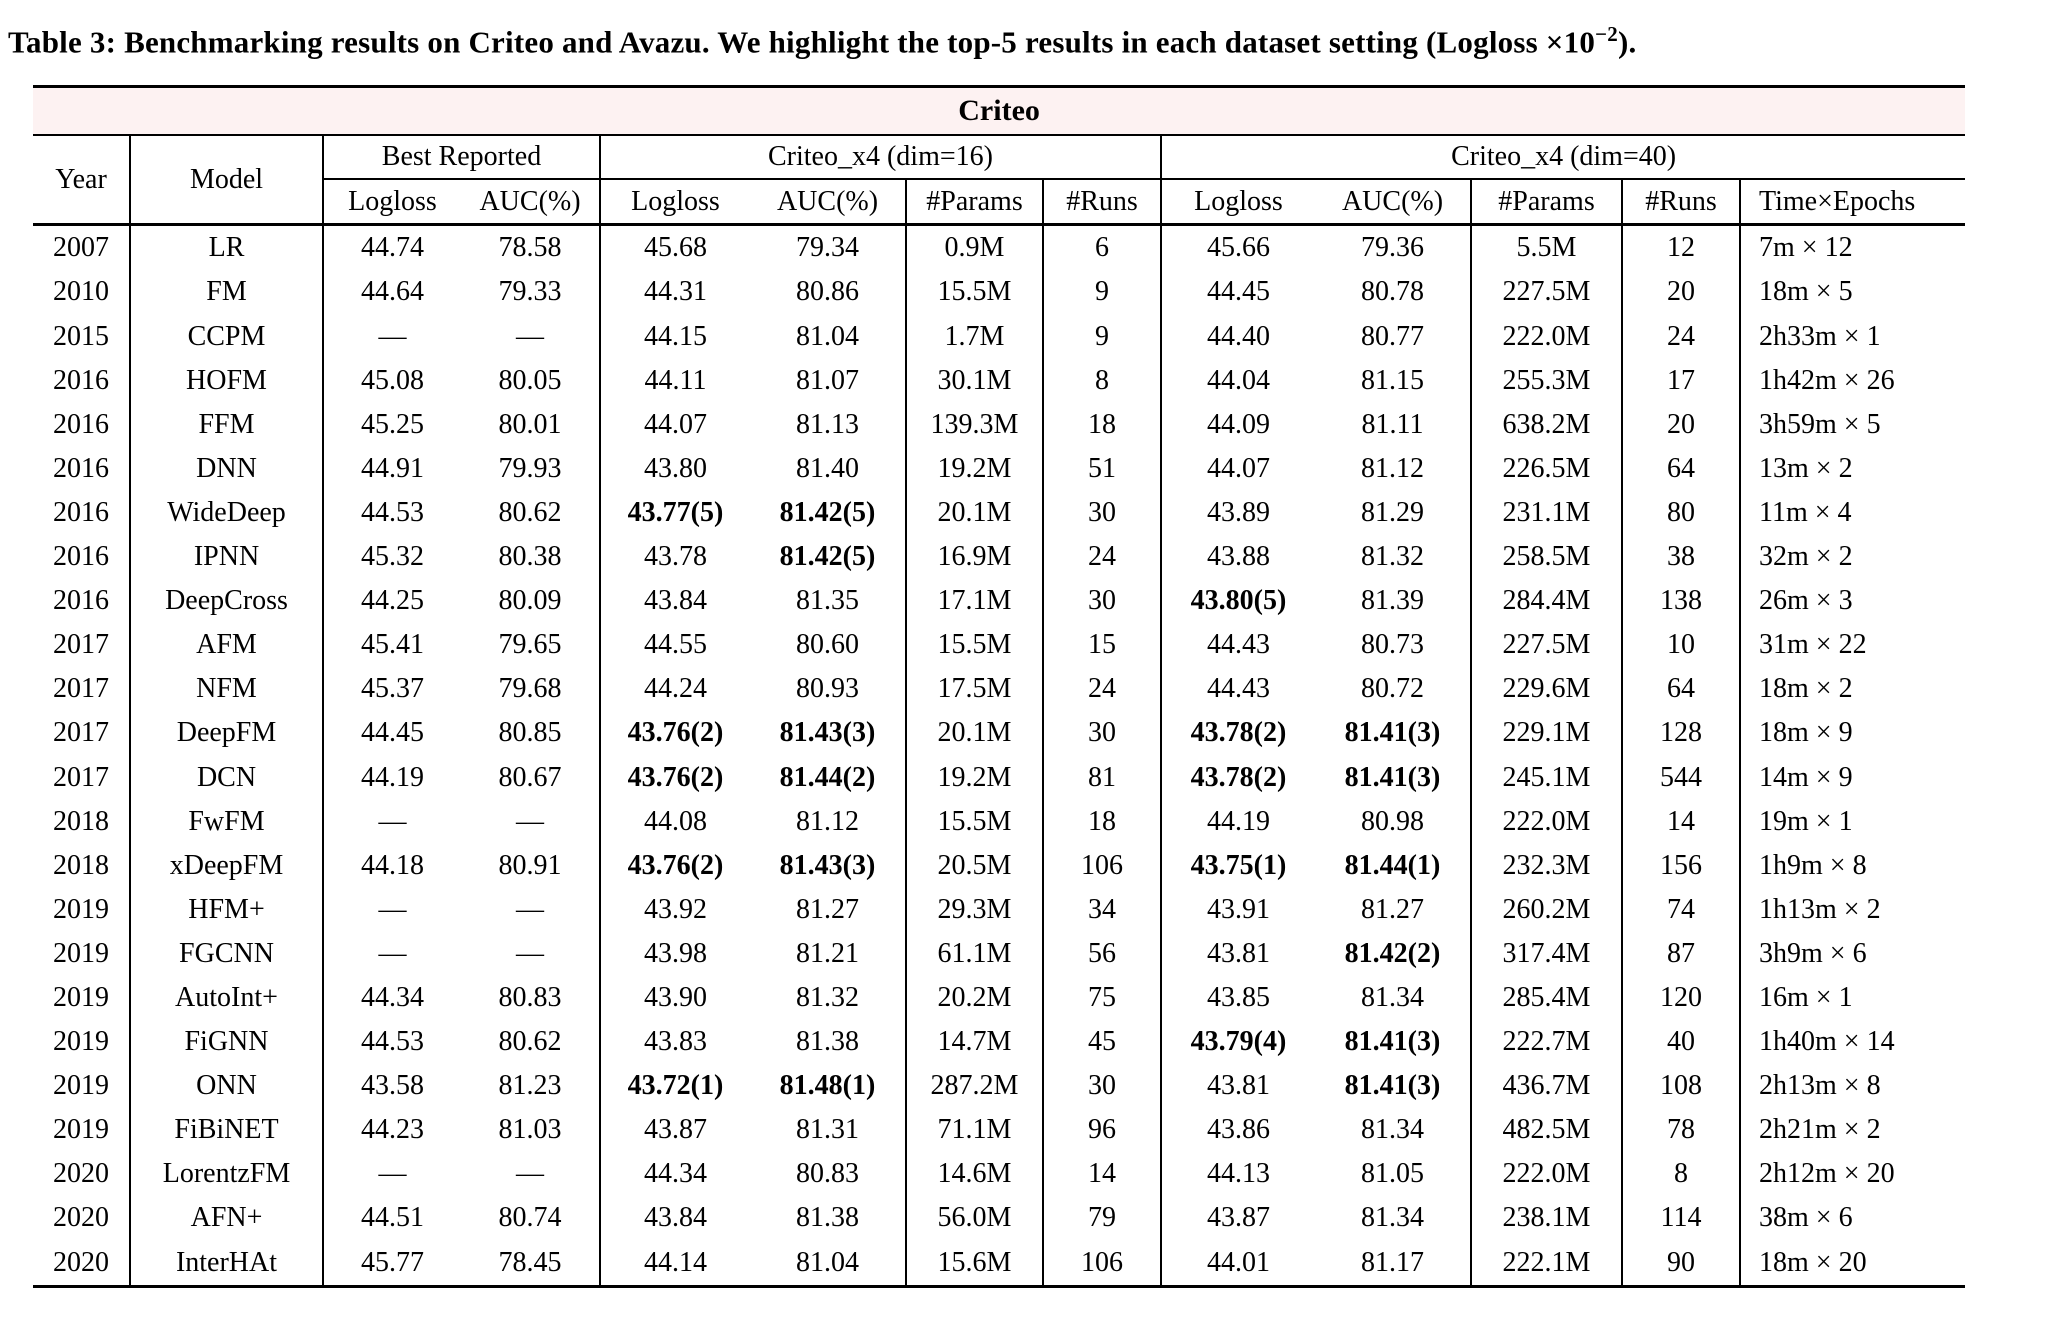  I want to click on table-cell: 43.72(1), so click(674, 1086).